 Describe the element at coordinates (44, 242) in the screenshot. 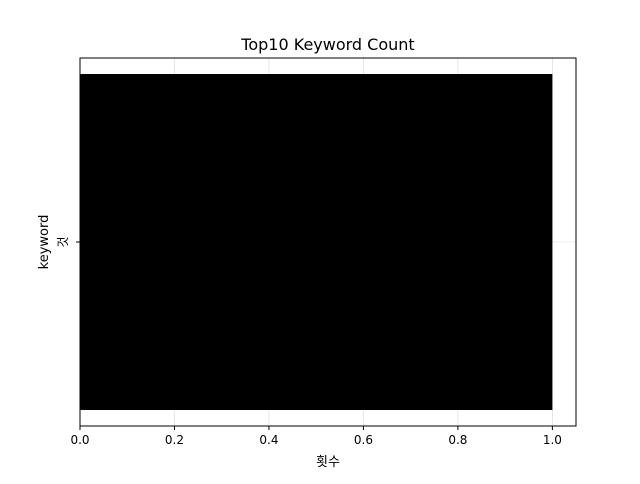

I see `y-axis-label: keyword` at that location.